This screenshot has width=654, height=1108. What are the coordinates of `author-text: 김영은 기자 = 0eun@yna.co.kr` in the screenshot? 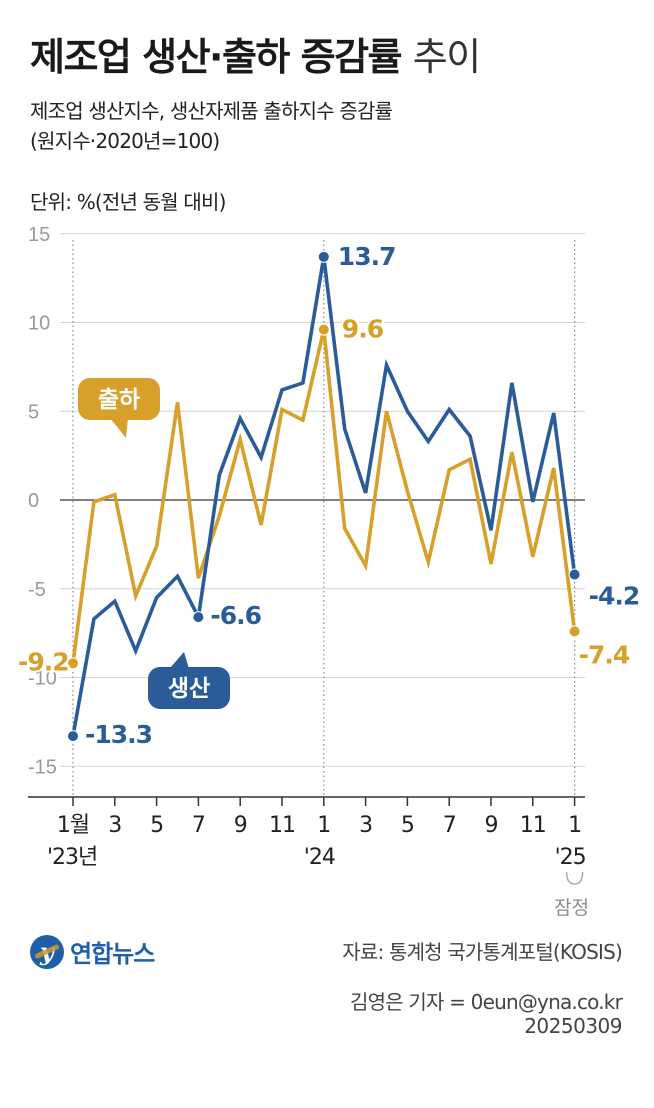 It's located at (486, 1002).